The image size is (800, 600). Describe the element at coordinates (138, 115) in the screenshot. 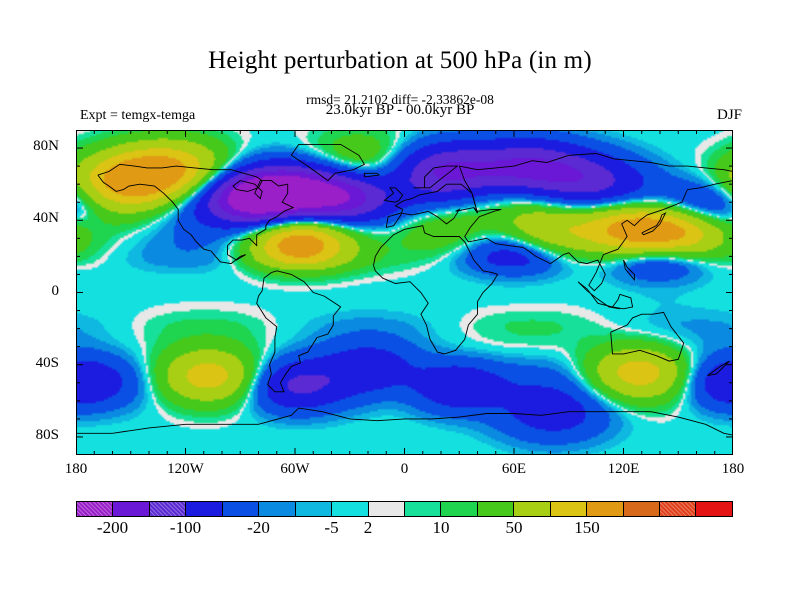

I see `experiment-label: Expt = temgx-temga` at that location.